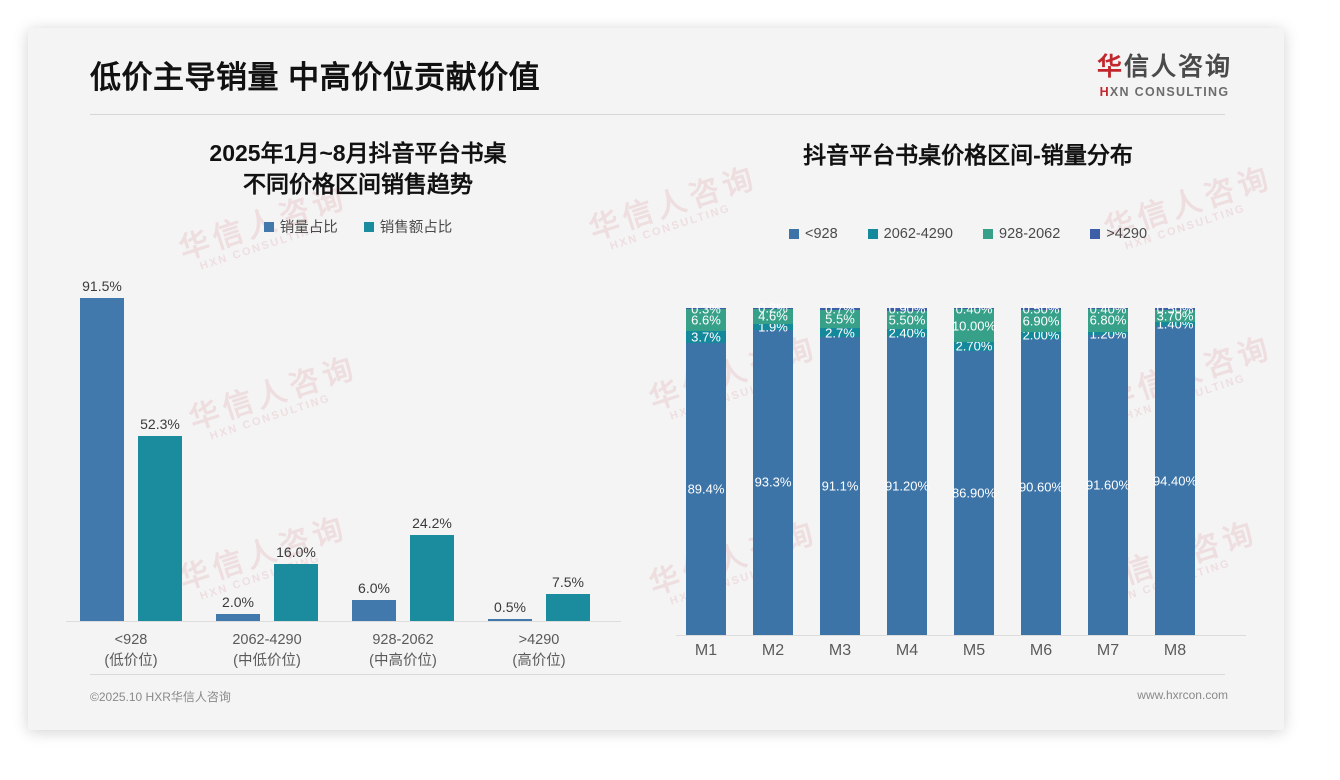 The height and width of the screenshot is (780, 1340). I want to click on bar-group: 91.5% 52.3%, so click(131, 449).